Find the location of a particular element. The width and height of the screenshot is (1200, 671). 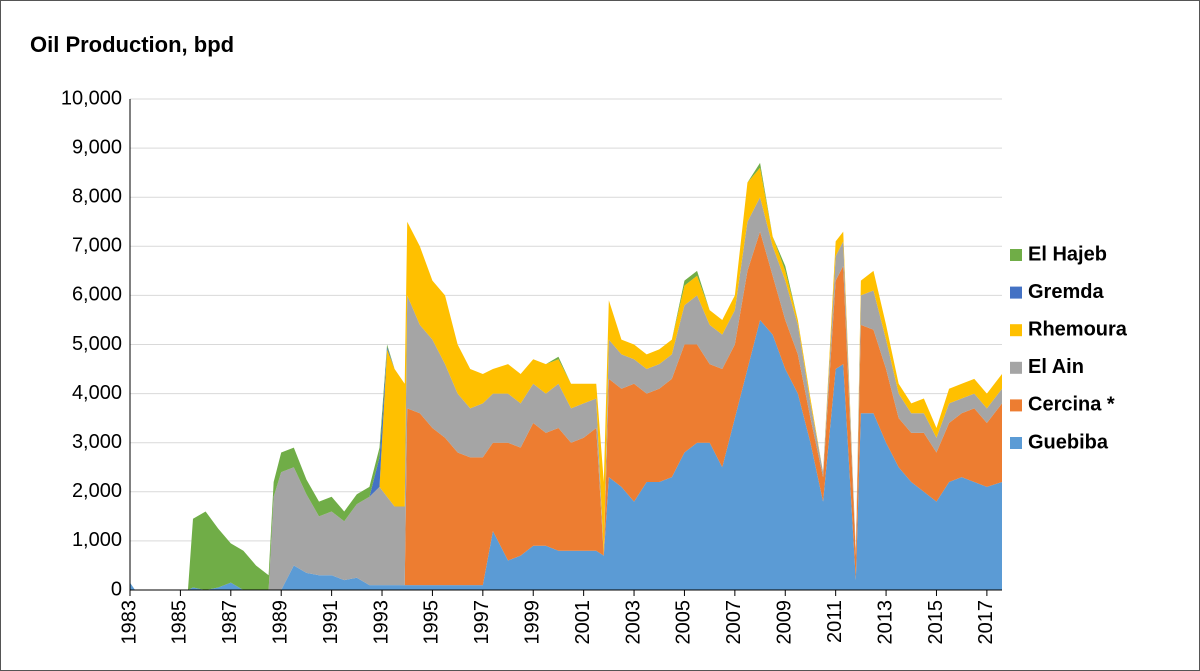

x-tick-label: 2017 is located at coordinates (986, 622).